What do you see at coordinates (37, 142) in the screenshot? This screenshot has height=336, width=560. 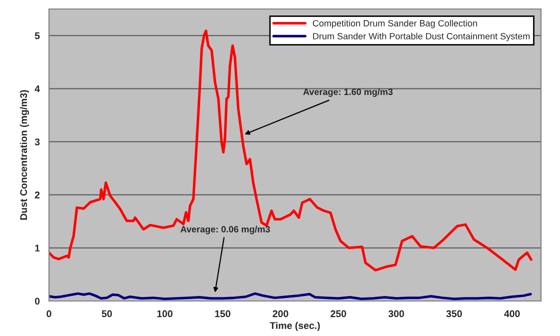 I see `y-tick-label: 3` at bounding box center [37, 142].